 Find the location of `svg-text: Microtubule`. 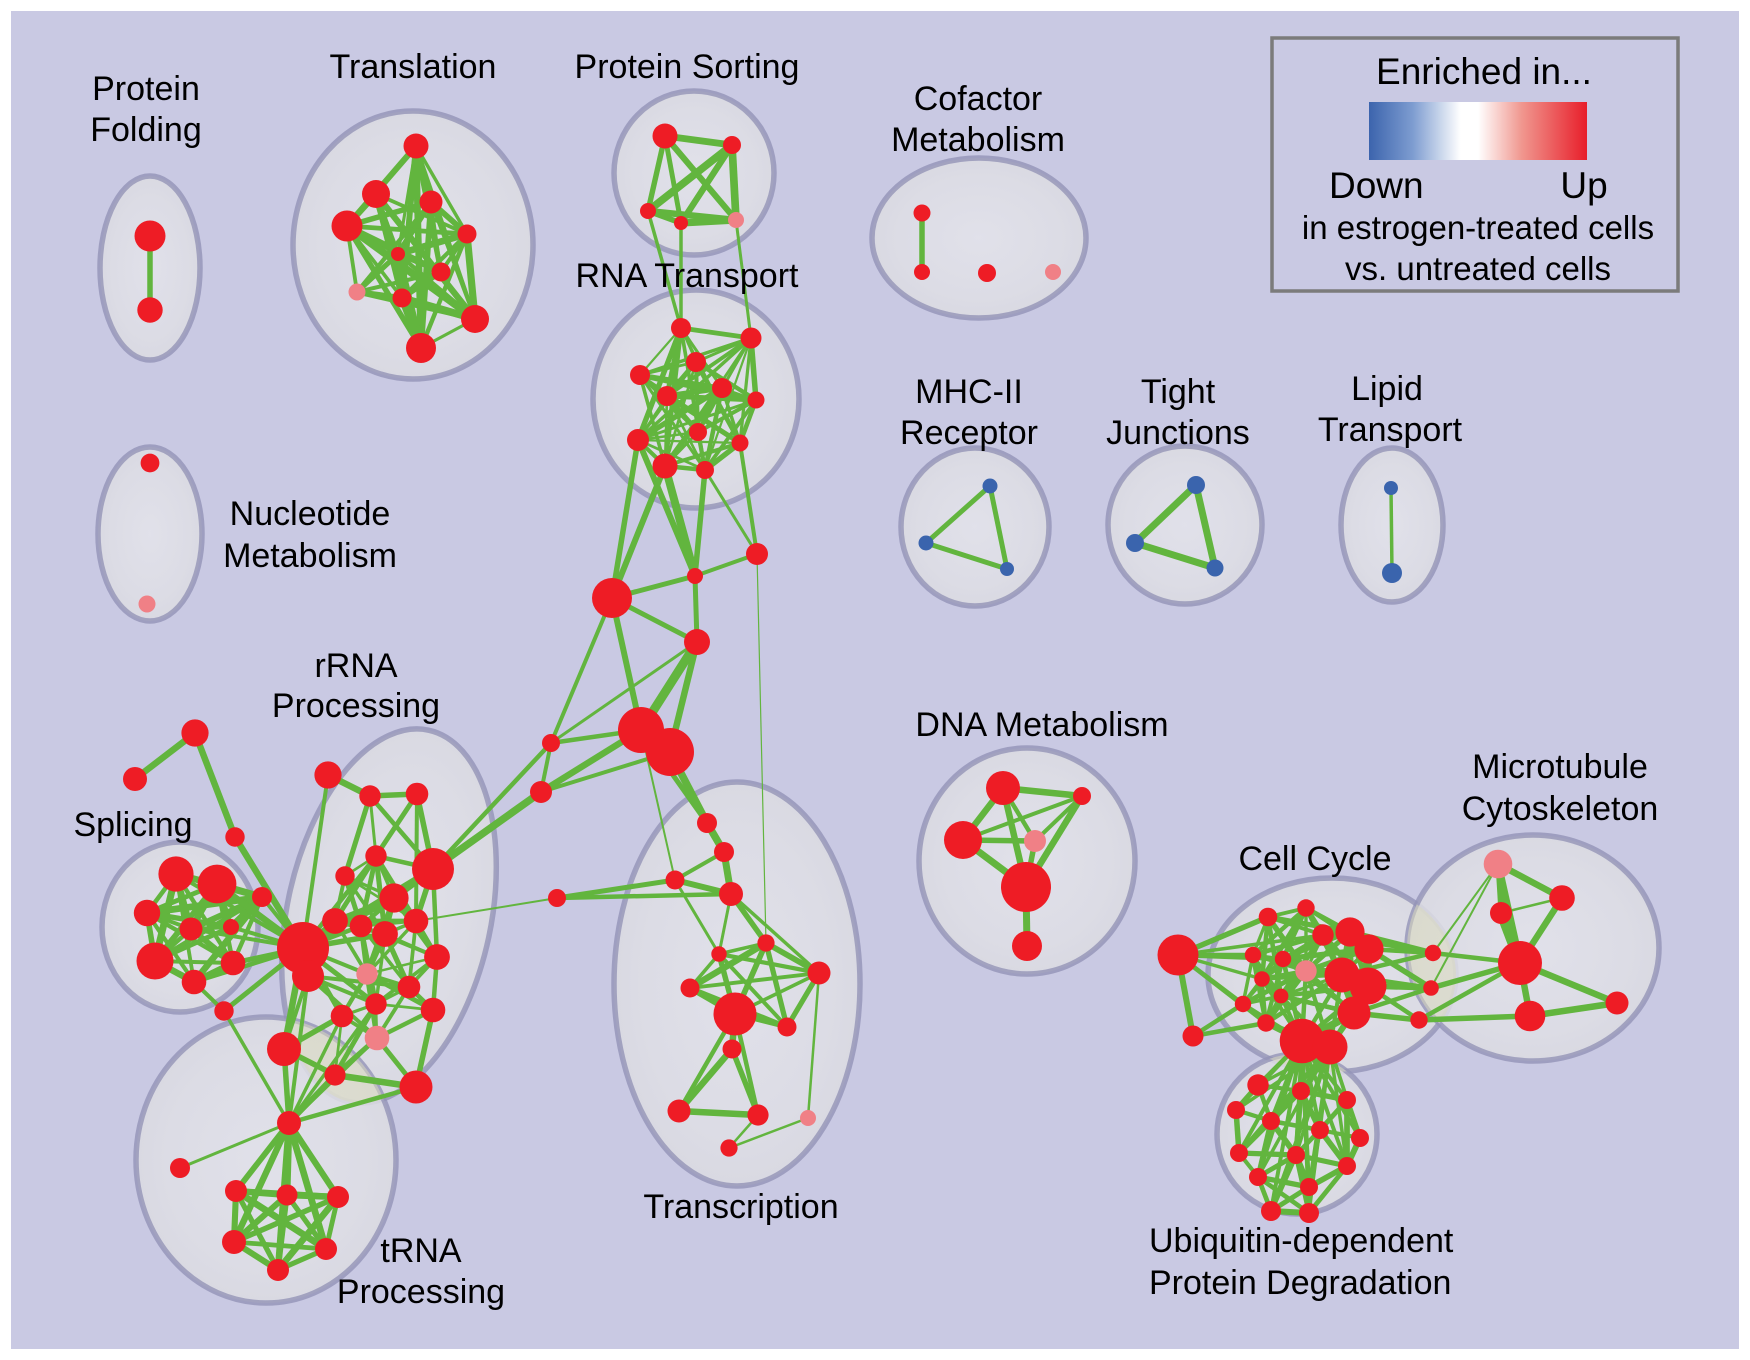

svg-text: Microtubule is located at coordinates (1560, 767).